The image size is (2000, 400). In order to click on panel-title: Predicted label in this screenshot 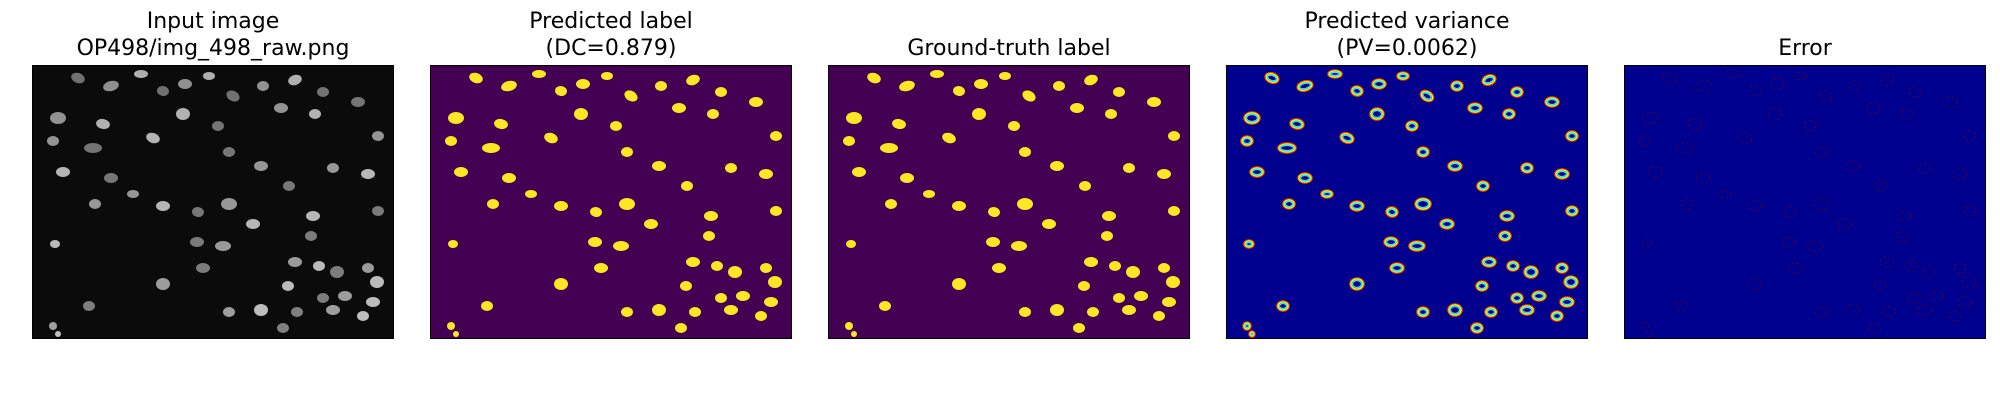, I will do `click(611, 21)`.